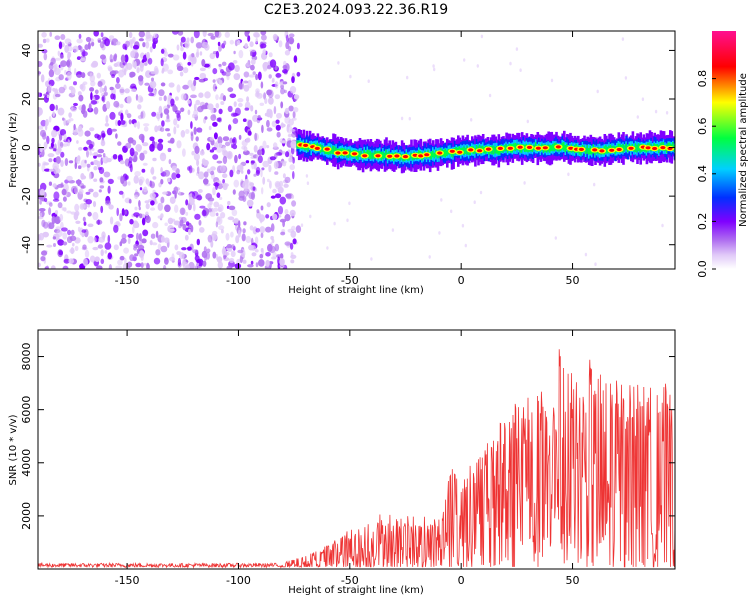  Describe the element at coordinates (238, 280) in the screenshot. I see `spectrogram-xtick-label: -100` at that location.